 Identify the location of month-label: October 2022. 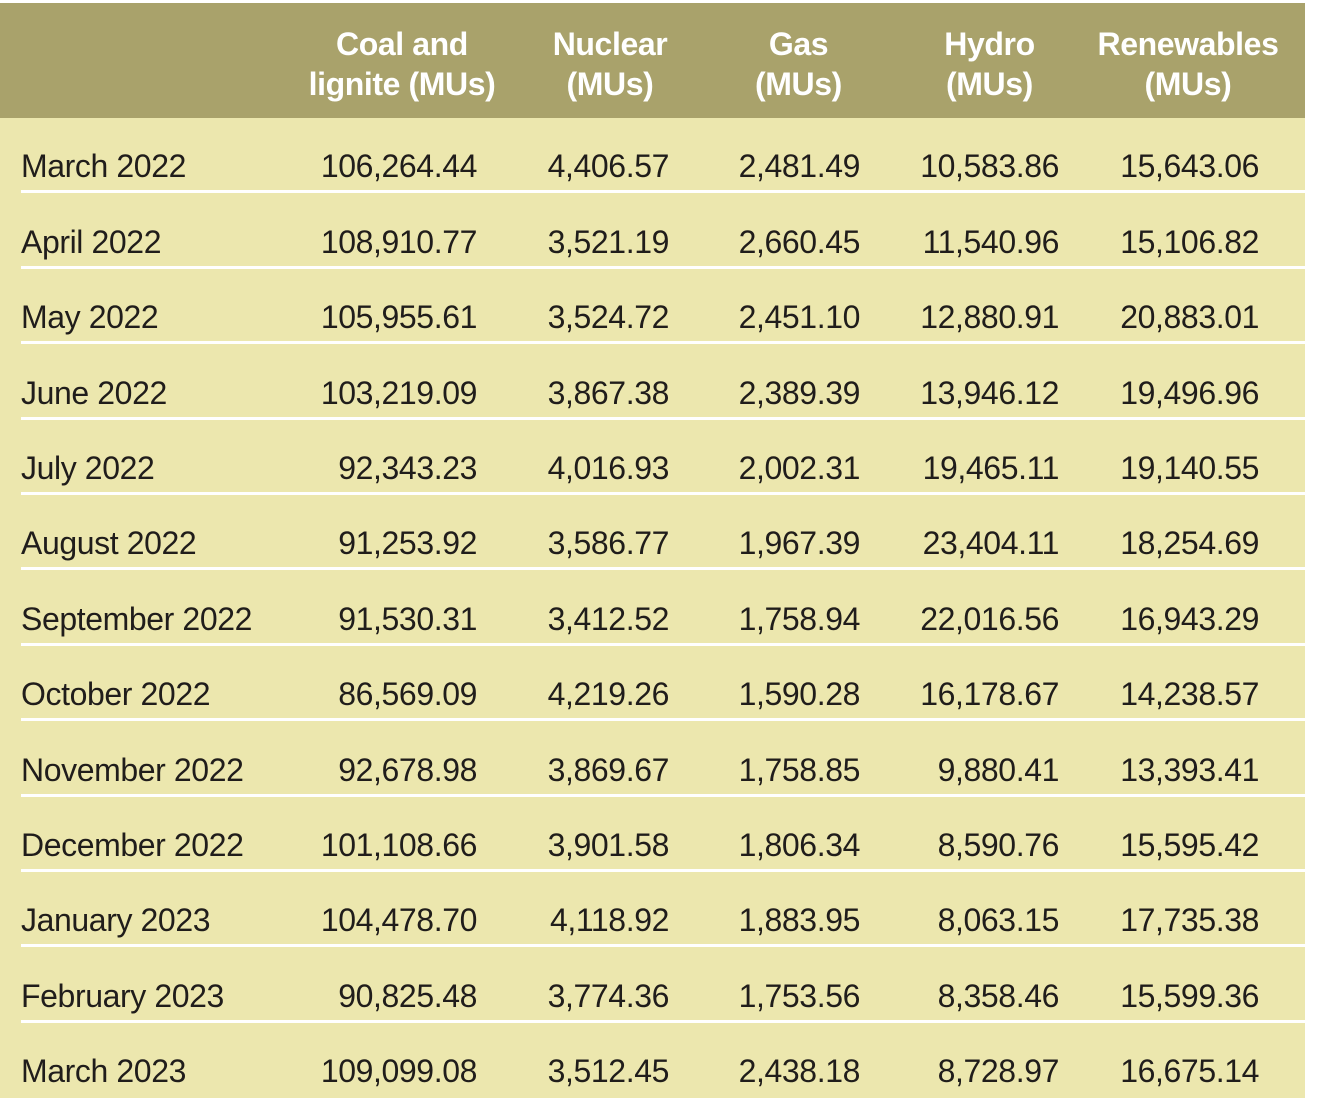
(116, 694).